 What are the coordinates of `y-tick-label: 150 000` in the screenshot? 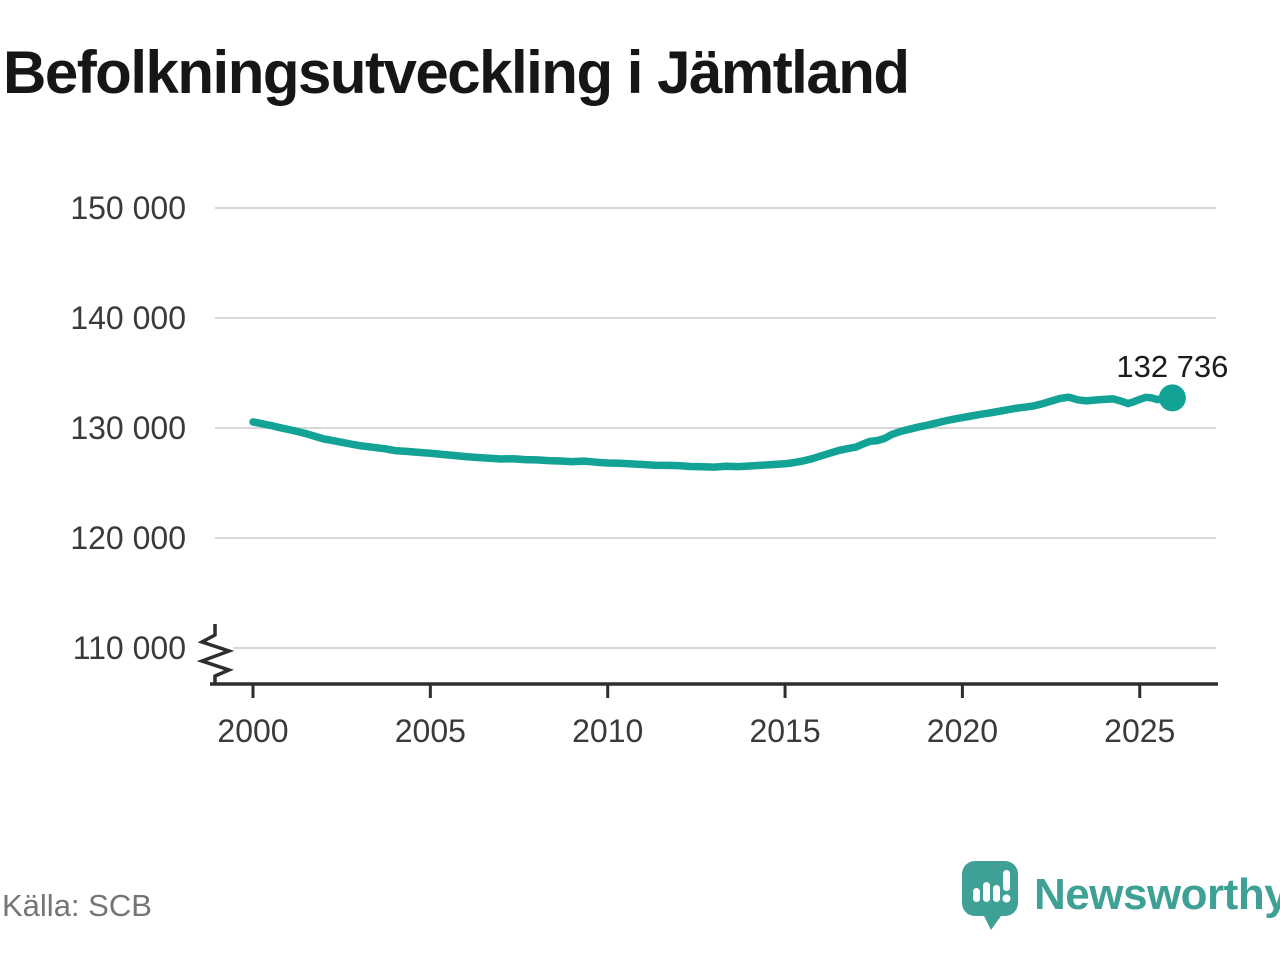 It's located at (128, 208).